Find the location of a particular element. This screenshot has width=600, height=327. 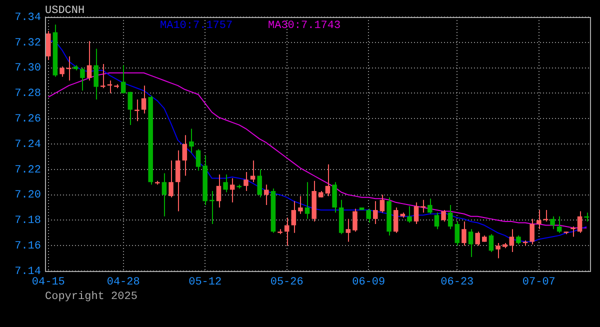

y-tick-label: 7.30 is located at coordinates (27, 68).